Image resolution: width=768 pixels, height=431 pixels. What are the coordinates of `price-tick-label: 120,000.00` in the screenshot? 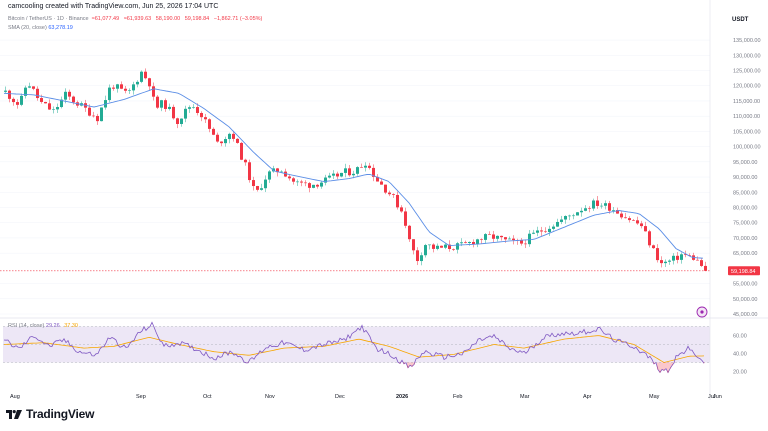 It's located at (747, 87).